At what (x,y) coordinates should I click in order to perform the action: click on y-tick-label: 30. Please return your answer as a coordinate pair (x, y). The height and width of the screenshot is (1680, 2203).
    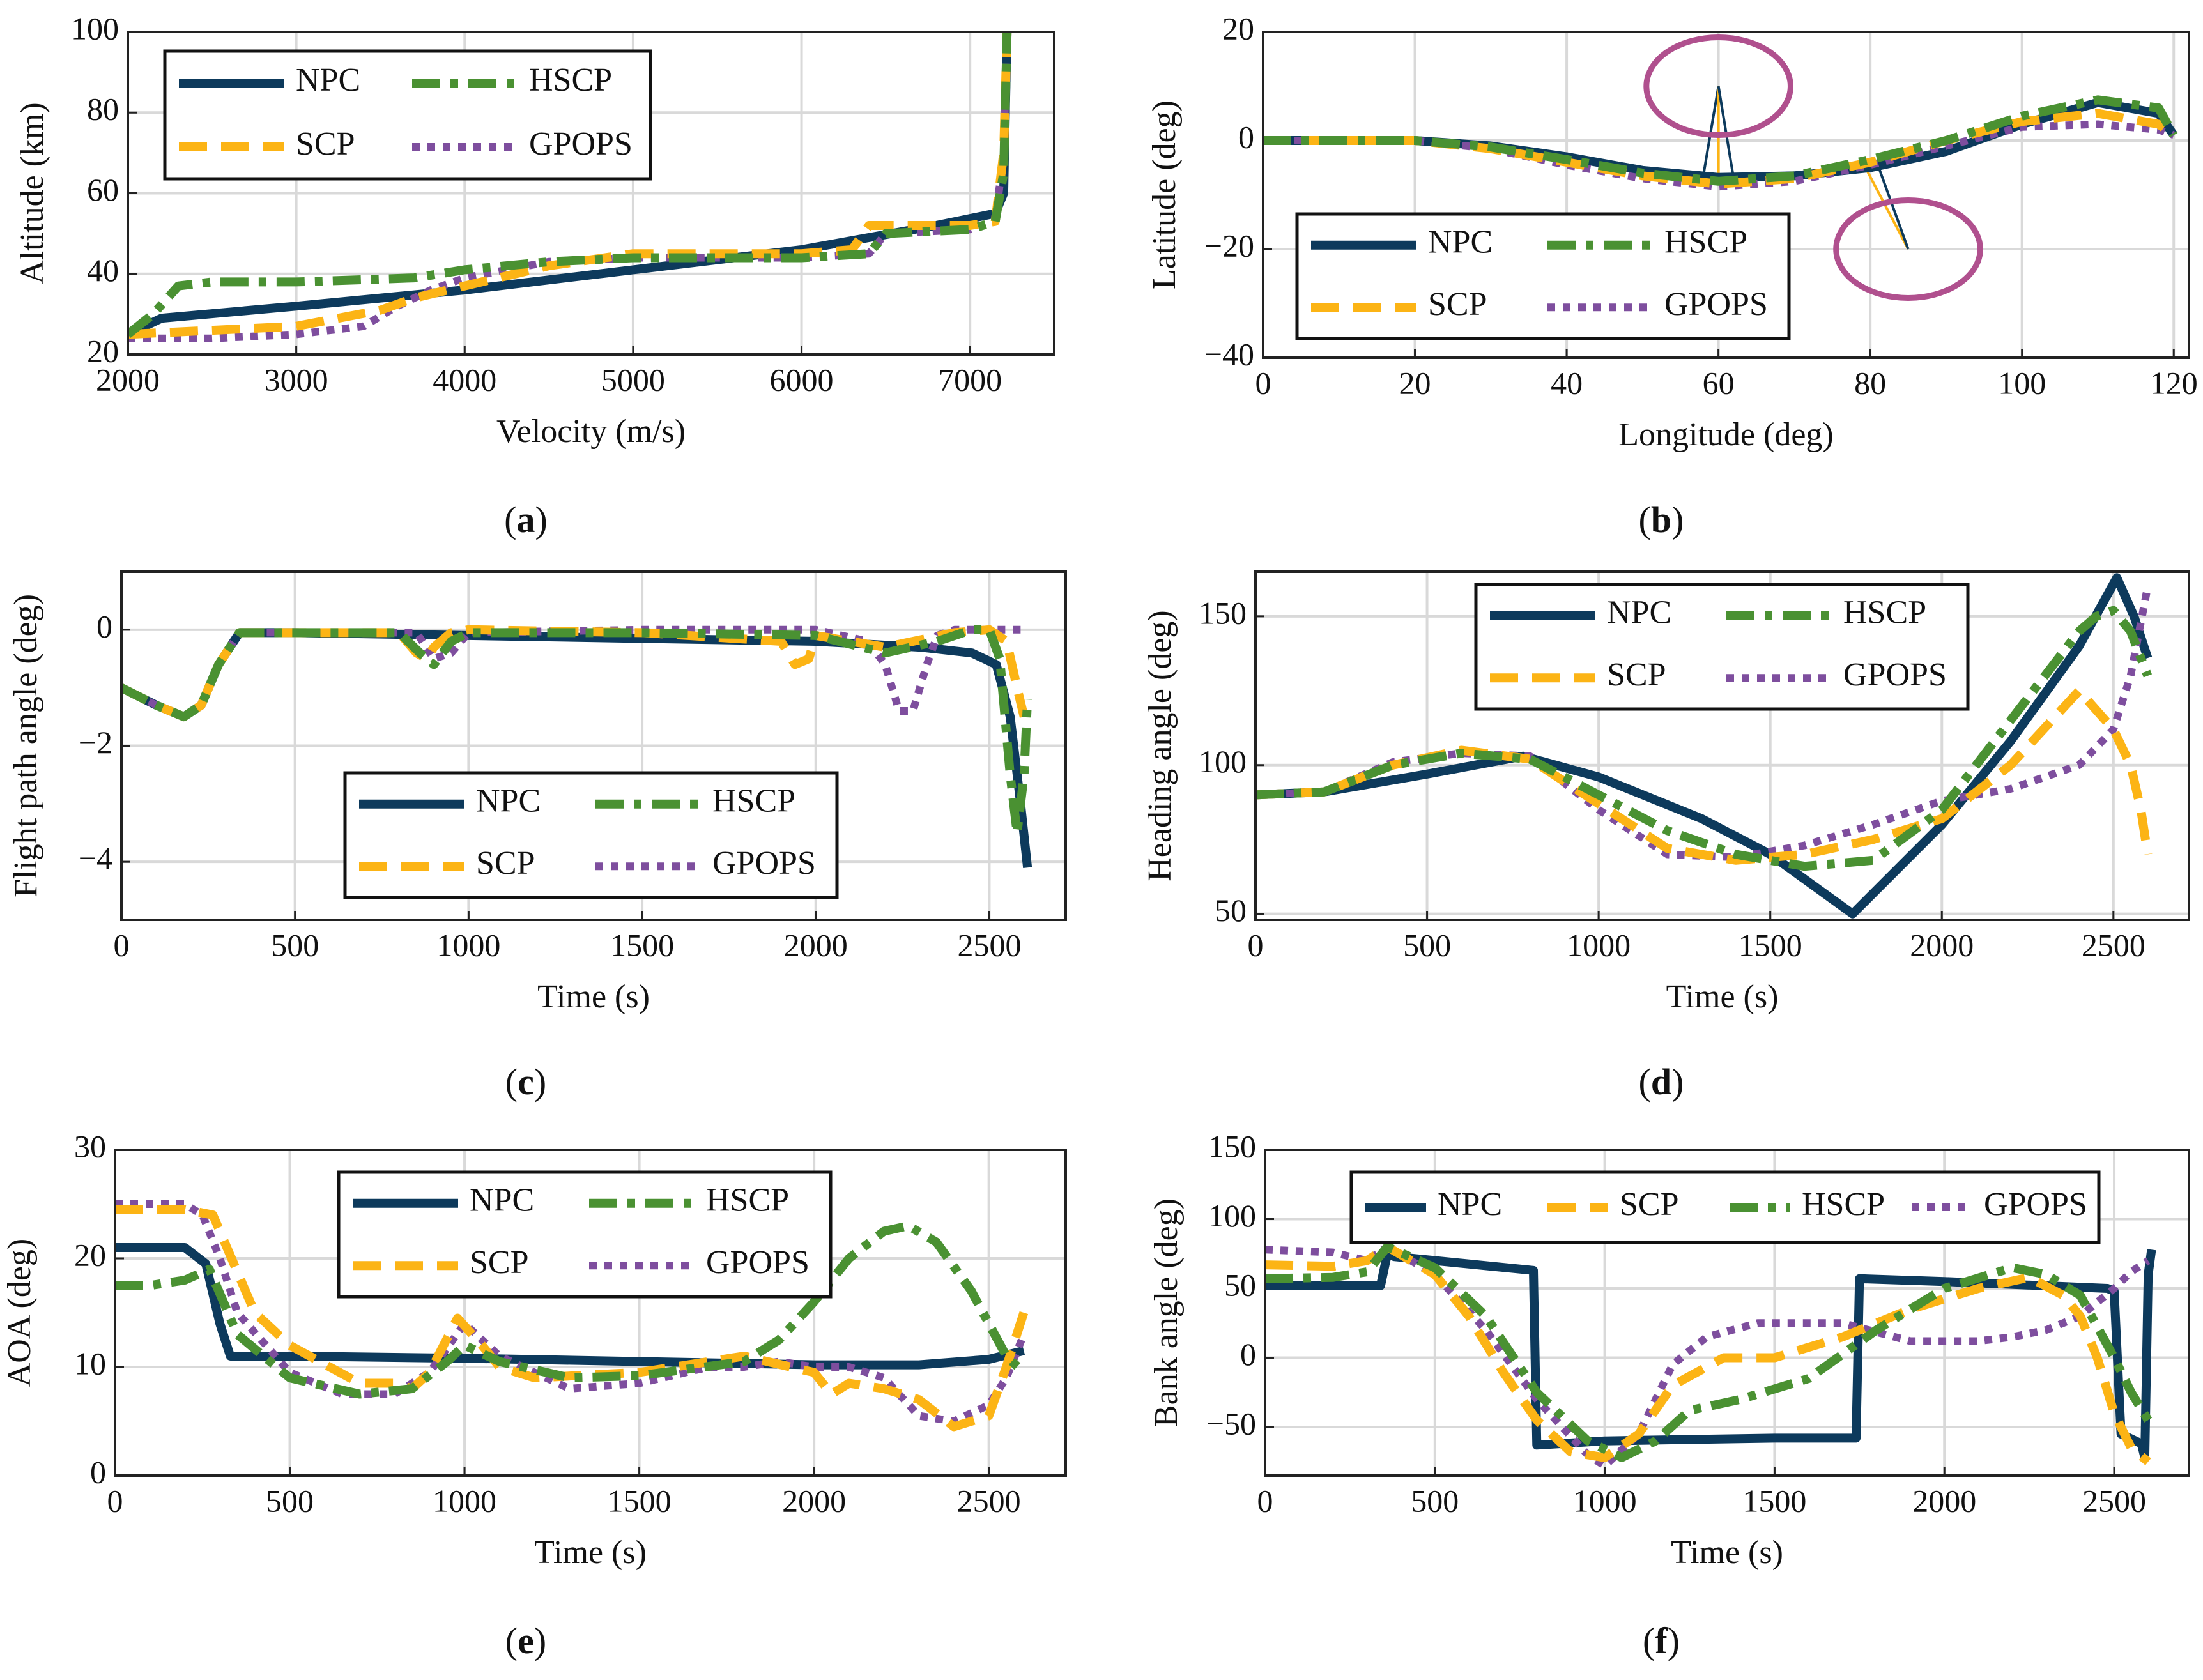
    Looking at the image, I should click on (90, 1146).